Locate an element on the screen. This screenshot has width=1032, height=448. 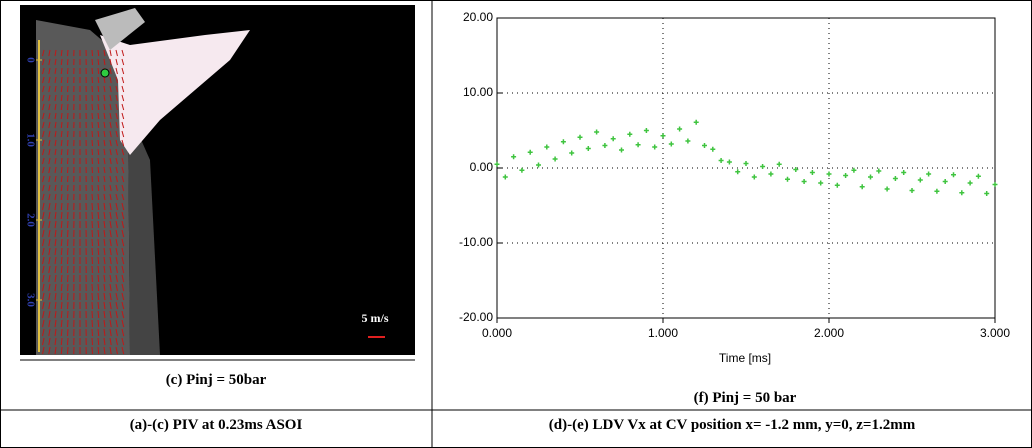
vector-field is located at coordinates (83, 202).